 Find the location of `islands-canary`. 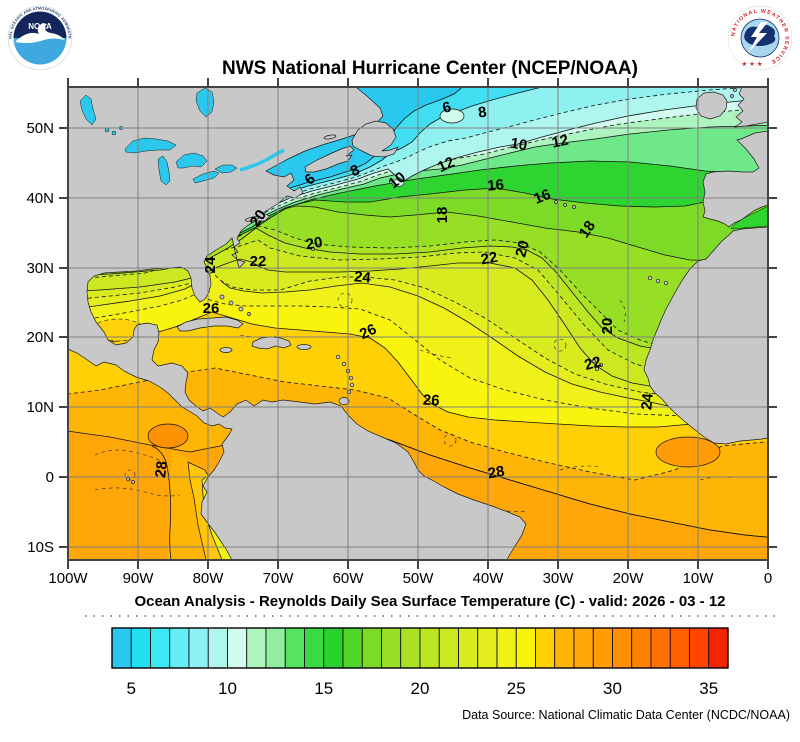

islands-canary is located at coordinates (658, 280).